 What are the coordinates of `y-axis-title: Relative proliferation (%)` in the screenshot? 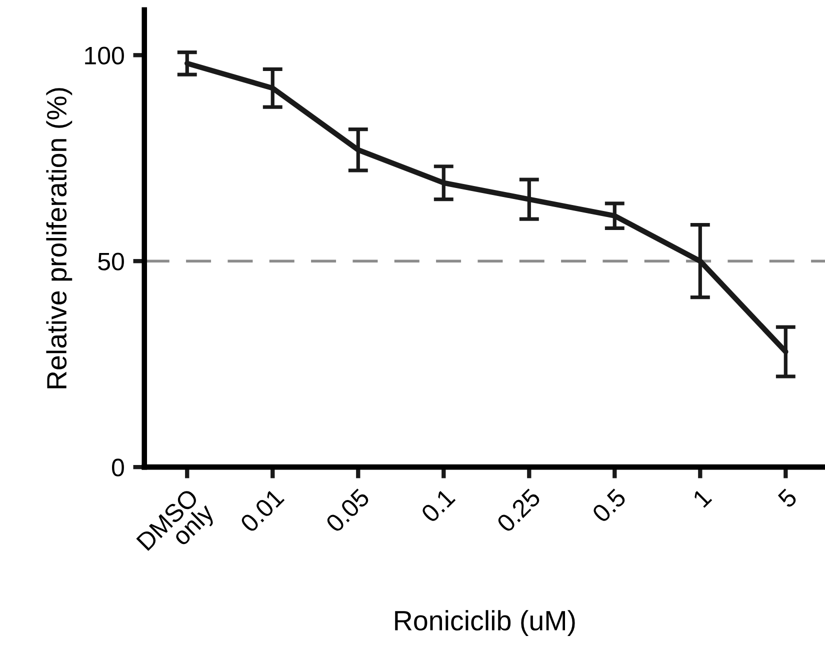 It's located at (59, 238).